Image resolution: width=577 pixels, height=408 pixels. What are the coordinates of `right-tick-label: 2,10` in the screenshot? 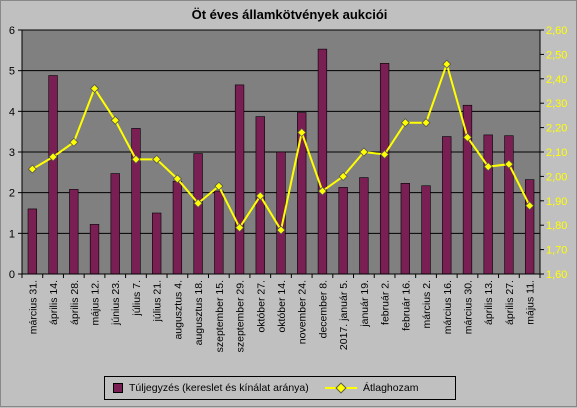 It's located at (556, 153).